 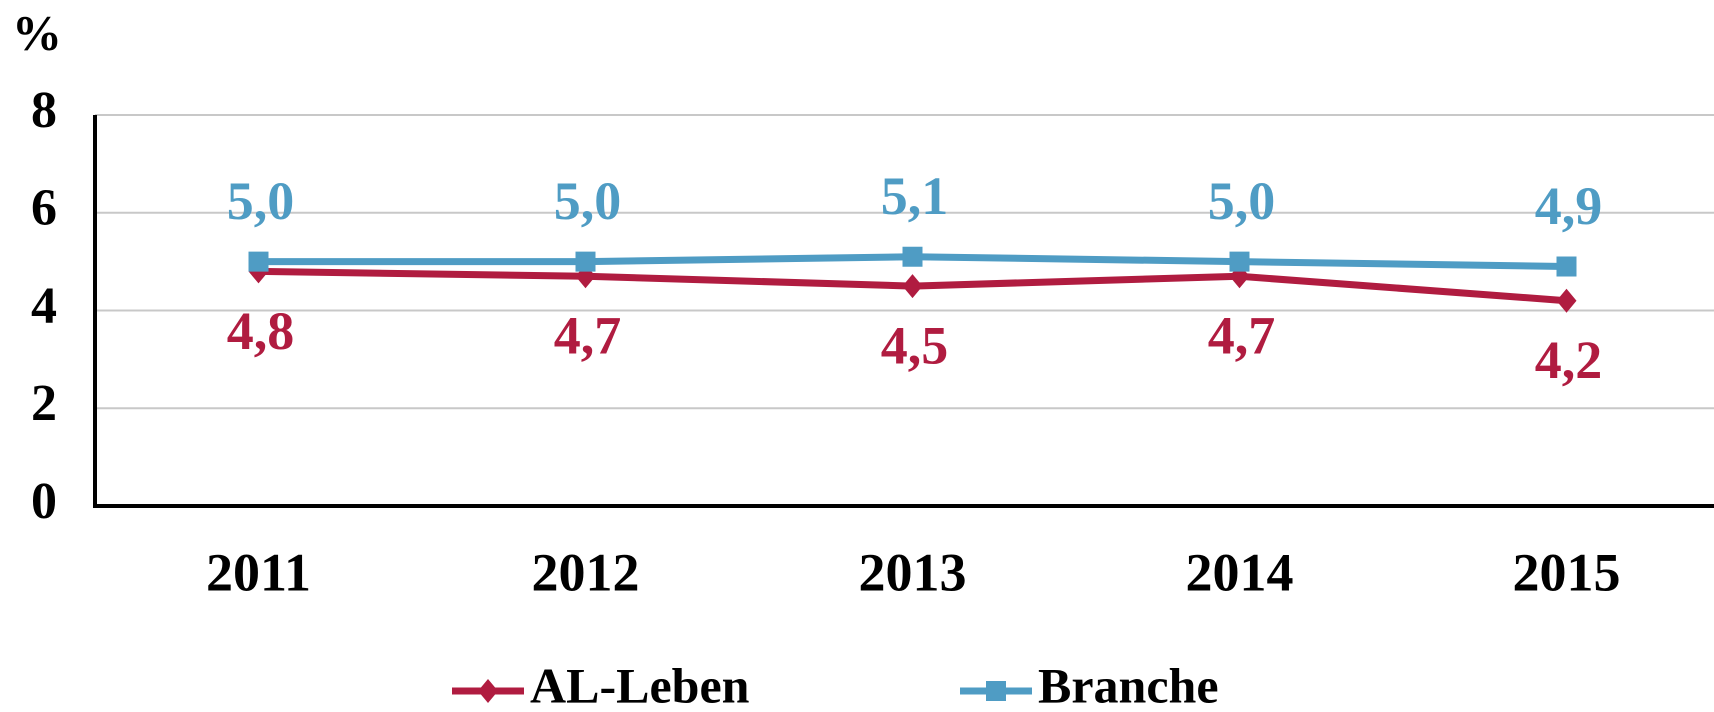 What do you see at coordinates (1569, 360) in the screenshot?
I see `data-label: 4,2` at bounding box center [1569, 360].